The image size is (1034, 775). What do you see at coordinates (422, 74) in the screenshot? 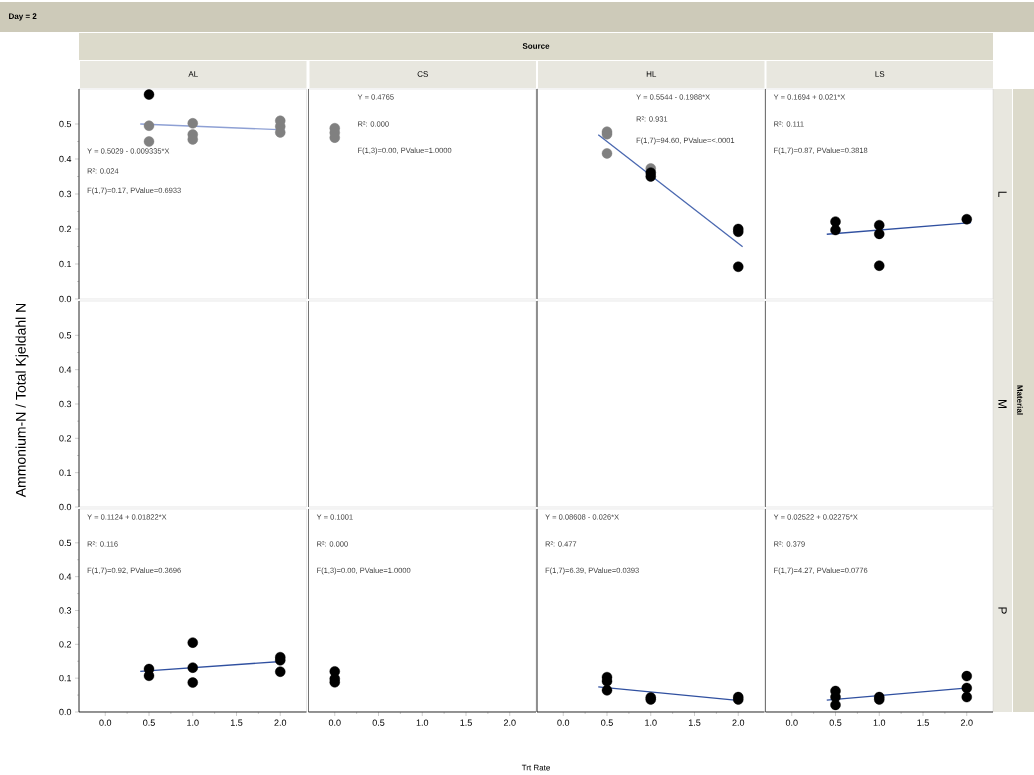
I see `chart-title: CS` at bounding box center [422, 74].